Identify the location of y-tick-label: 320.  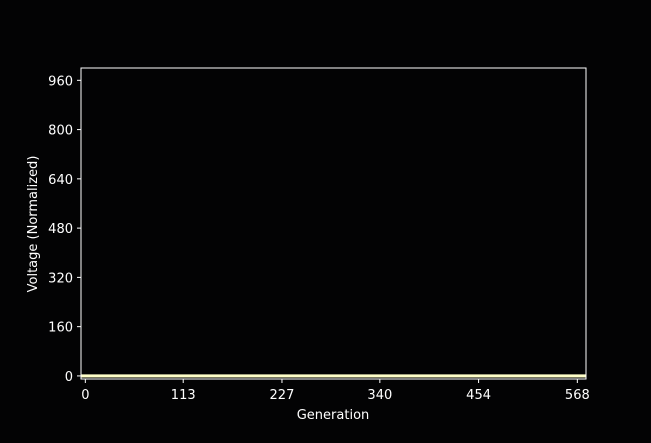
(60, 278).